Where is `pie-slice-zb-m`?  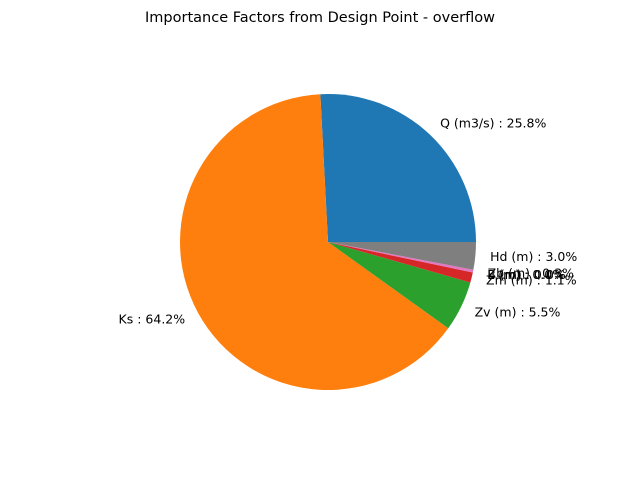 pie-slice-zb-m is located at coordinates (401, 257).